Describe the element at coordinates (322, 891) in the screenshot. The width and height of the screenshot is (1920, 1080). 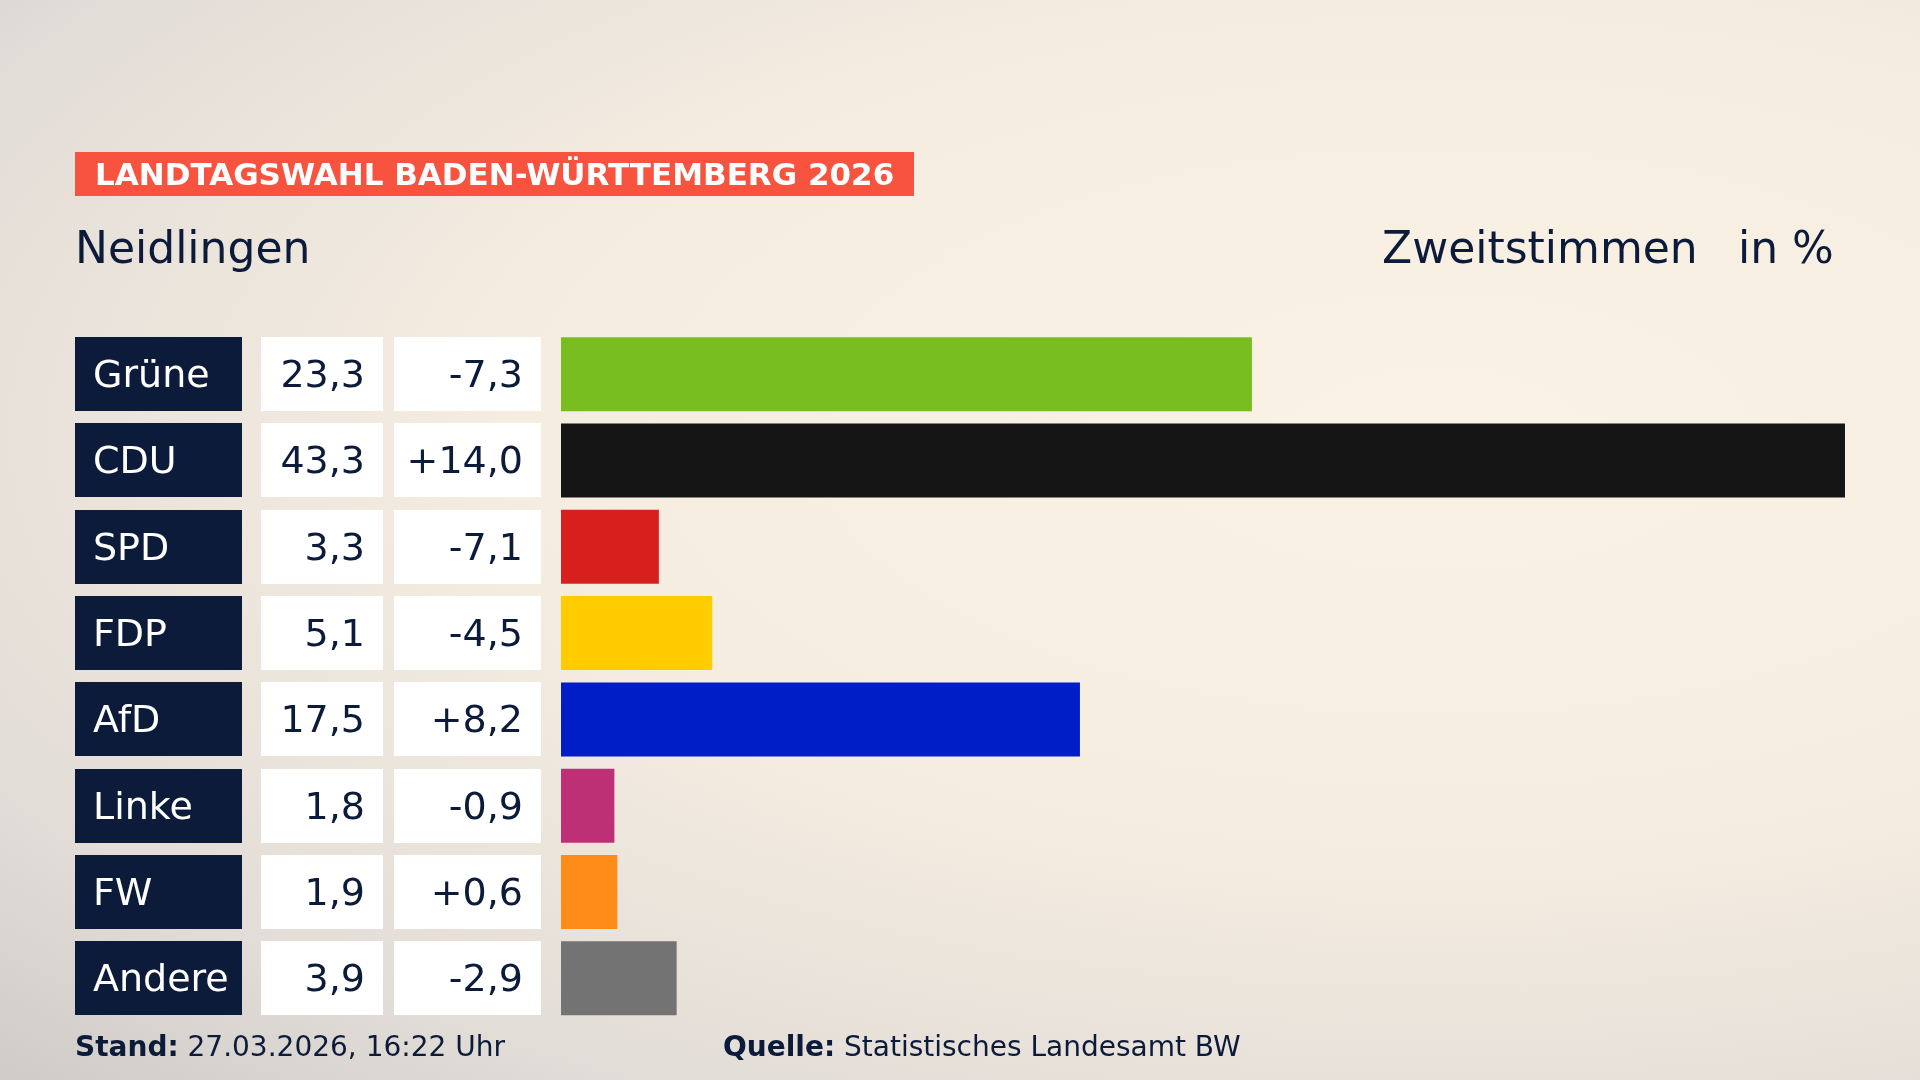
I see `data-label: 1,9` at that location.